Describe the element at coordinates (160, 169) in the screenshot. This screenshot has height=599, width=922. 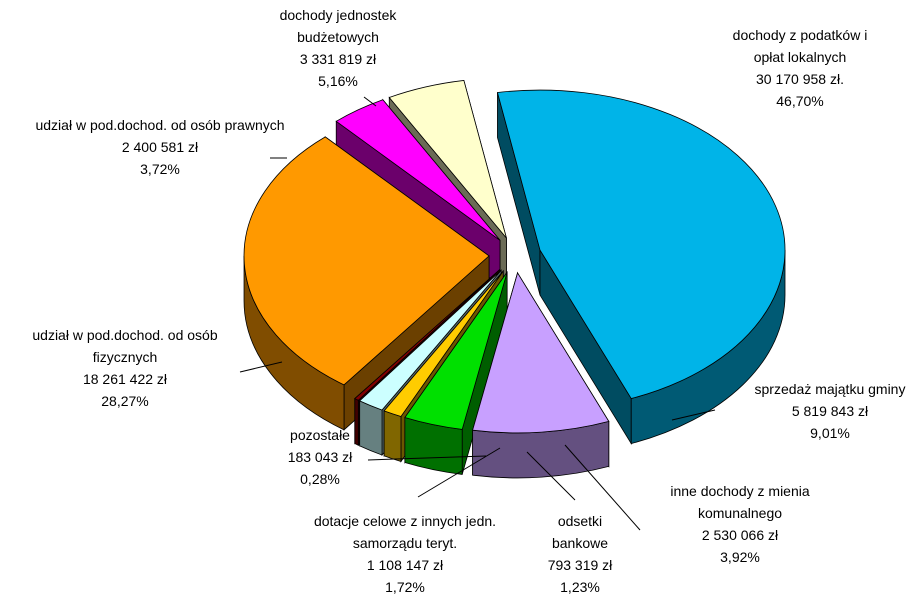
I see `share-label: 3,72%` at that location.